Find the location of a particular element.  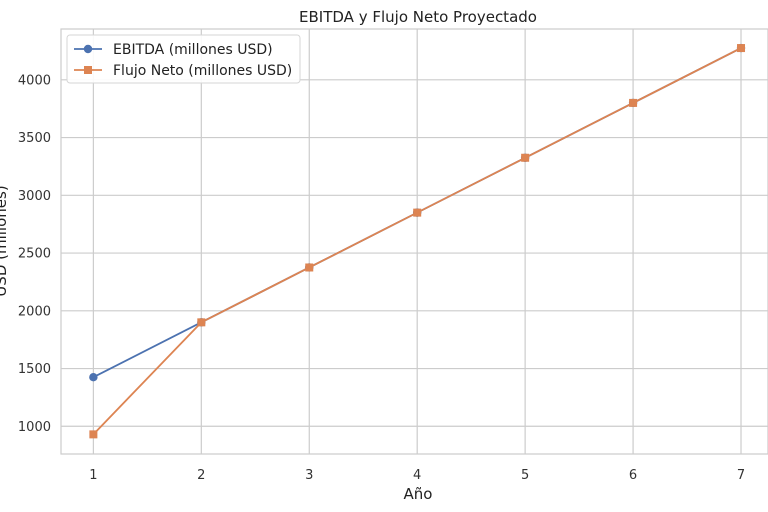

y-tick-labels: 1000 1500 2000 2500 3000 3500 4000 is located at coordinates (34, 253).